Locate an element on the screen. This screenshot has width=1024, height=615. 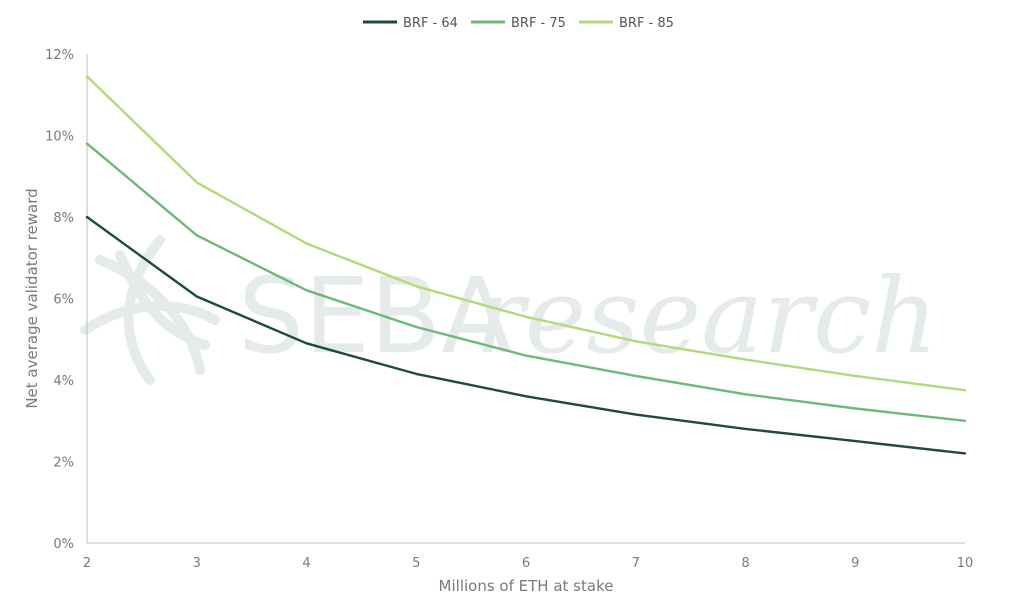
x-tick-label: 8 is located at coordinates (745, 563).